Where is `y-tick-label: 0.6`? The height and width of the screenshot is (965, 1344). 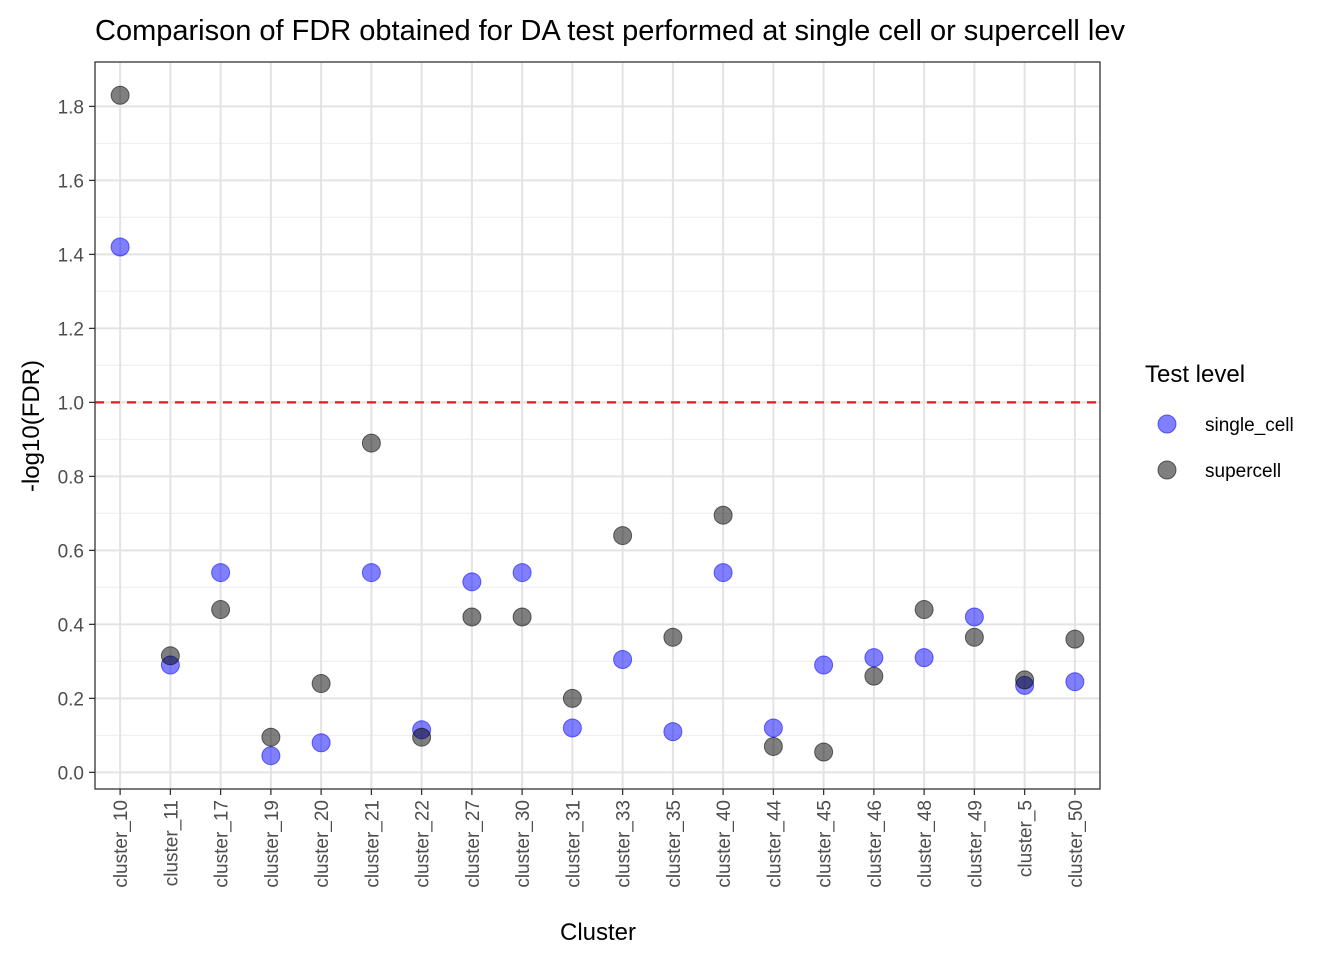 y-tick-label: 0.6 is located at coordinates (71, 551).